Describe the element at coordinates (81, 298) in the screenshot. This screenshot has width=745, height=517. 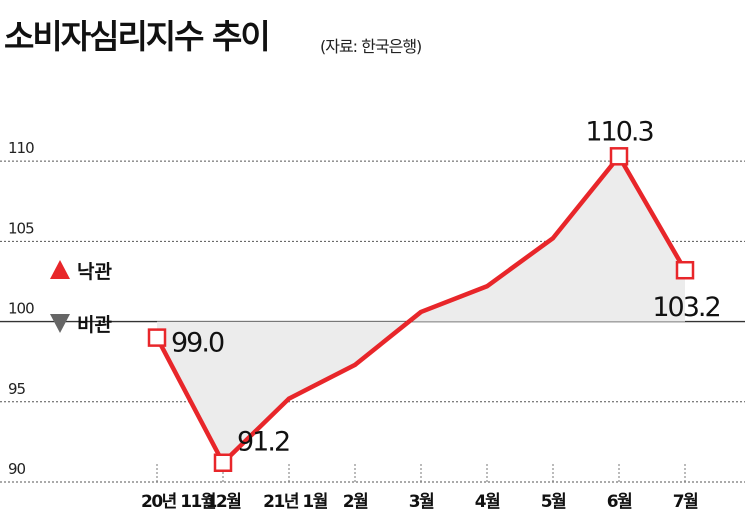
I see `legend: 낙관 비관` at that location.